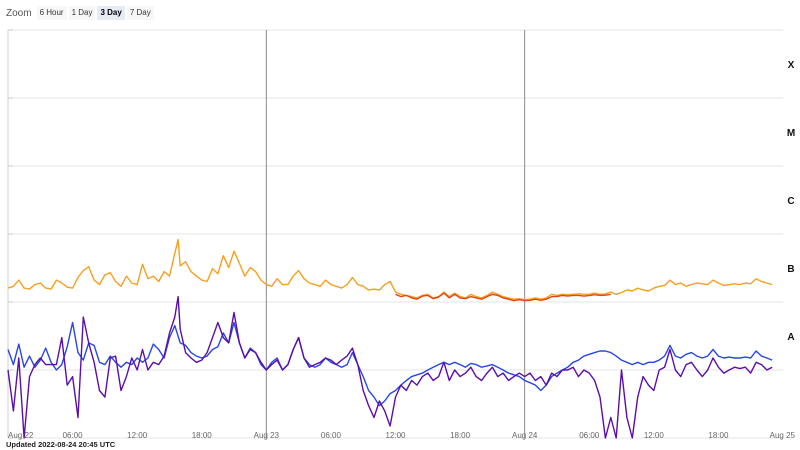 This screenshot has width=800, height=450. I want to click on x-tick-label: Aug 25, so click(783, 435).